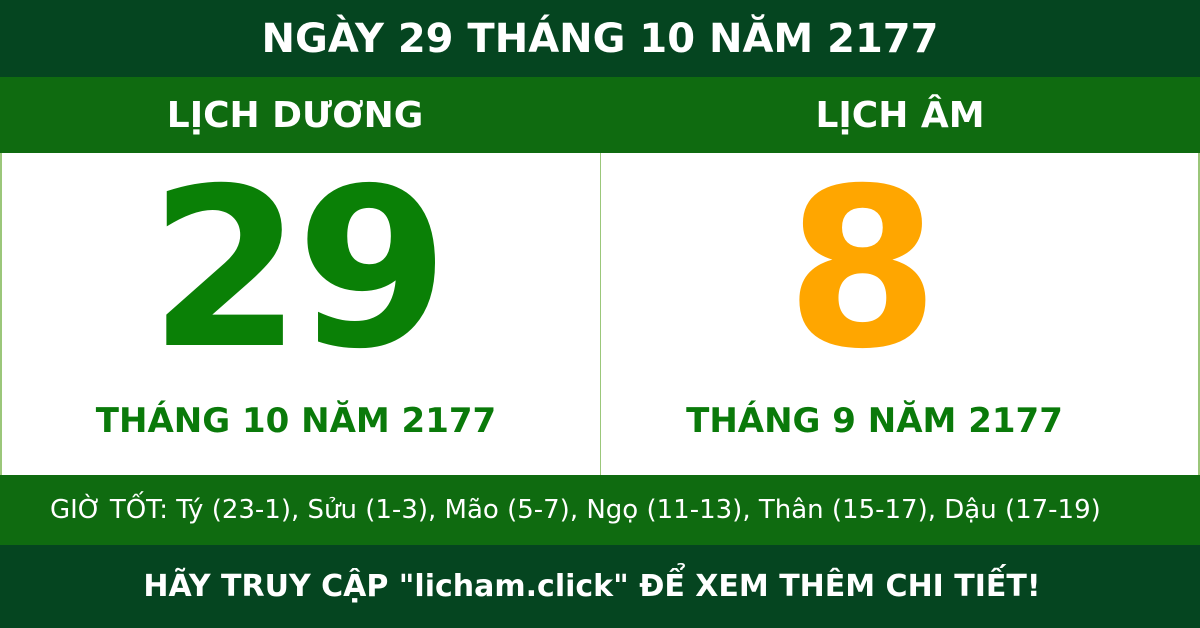 The image size is (1200, 628). I want to click on lunar-calendar-label: LỊCH ÂM, so click(900, 115).